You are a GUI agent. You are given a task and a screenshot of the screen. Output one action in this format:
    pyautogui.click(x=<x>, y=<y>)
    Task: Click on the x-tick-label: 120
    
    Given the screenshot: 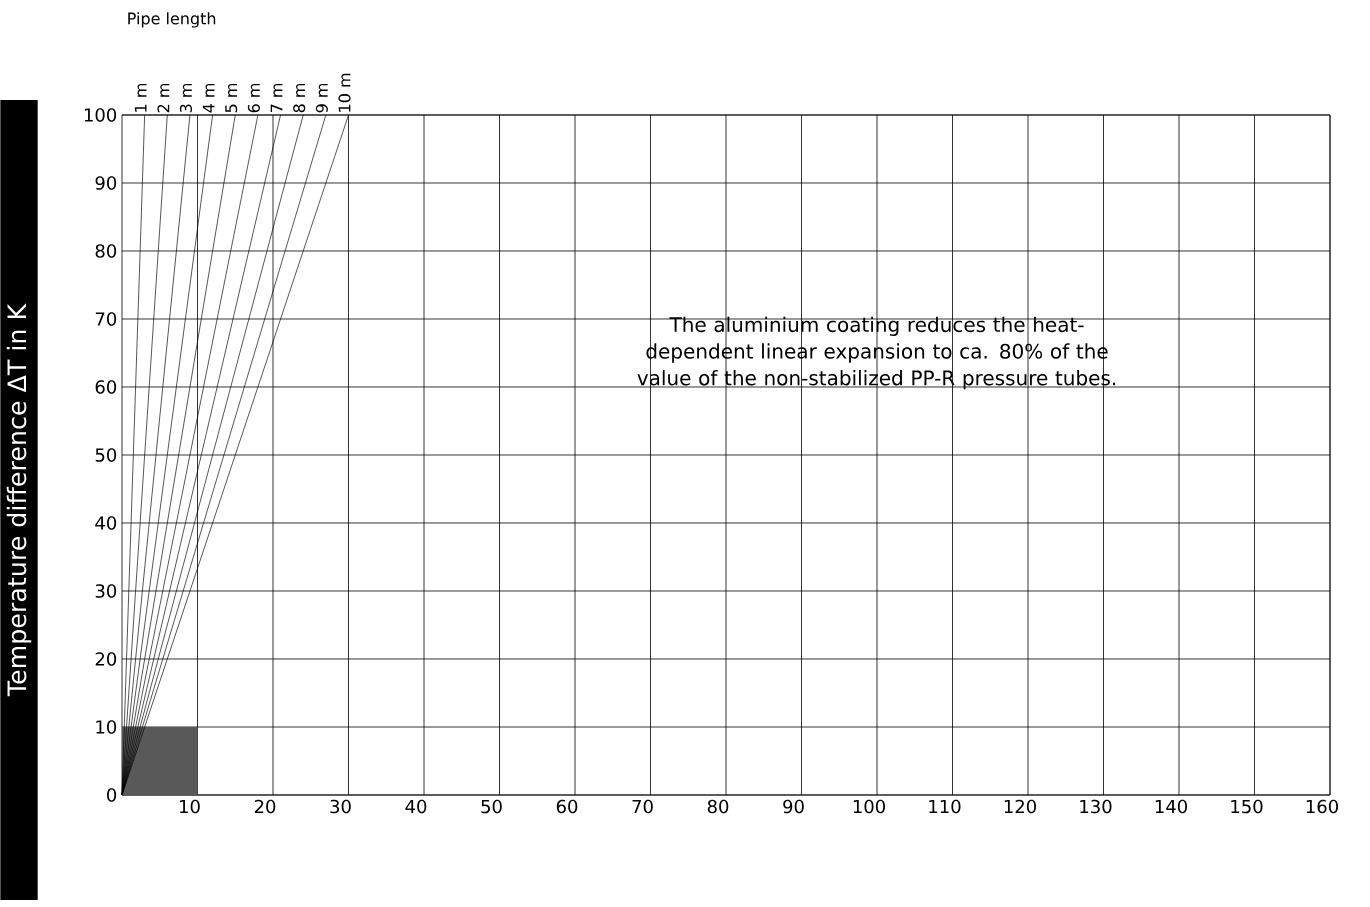 What is the action you would take?
    pyautogui.click(x=1020, y=806)
    